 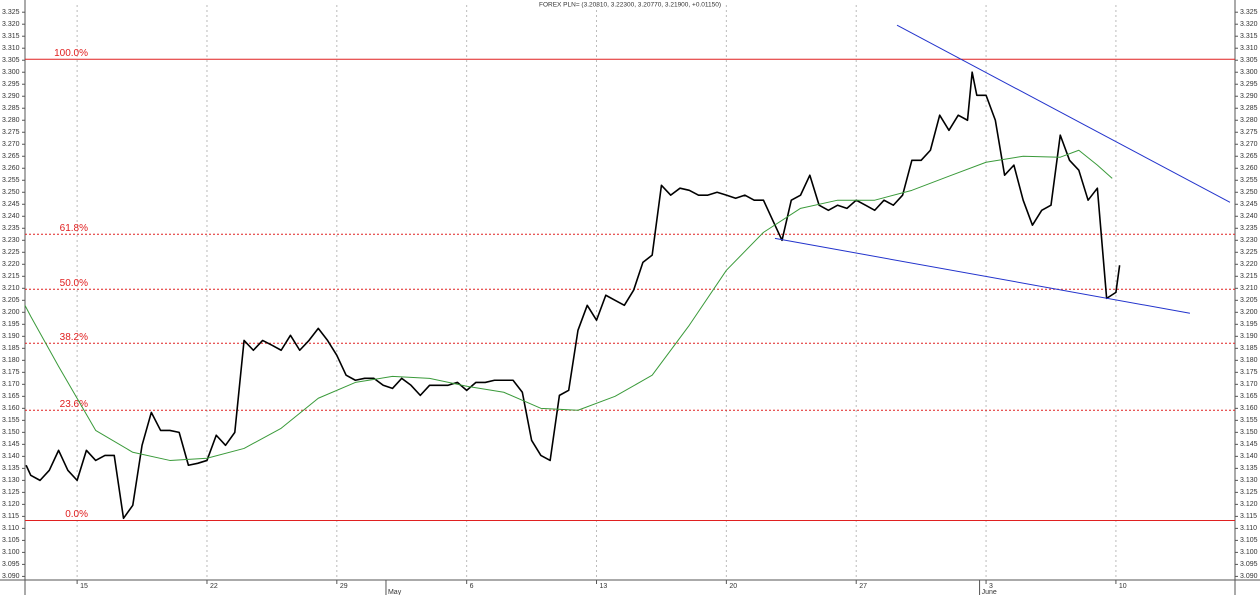 I want to click on y-tick-label: 3.245, so click(x=1249, y=204).